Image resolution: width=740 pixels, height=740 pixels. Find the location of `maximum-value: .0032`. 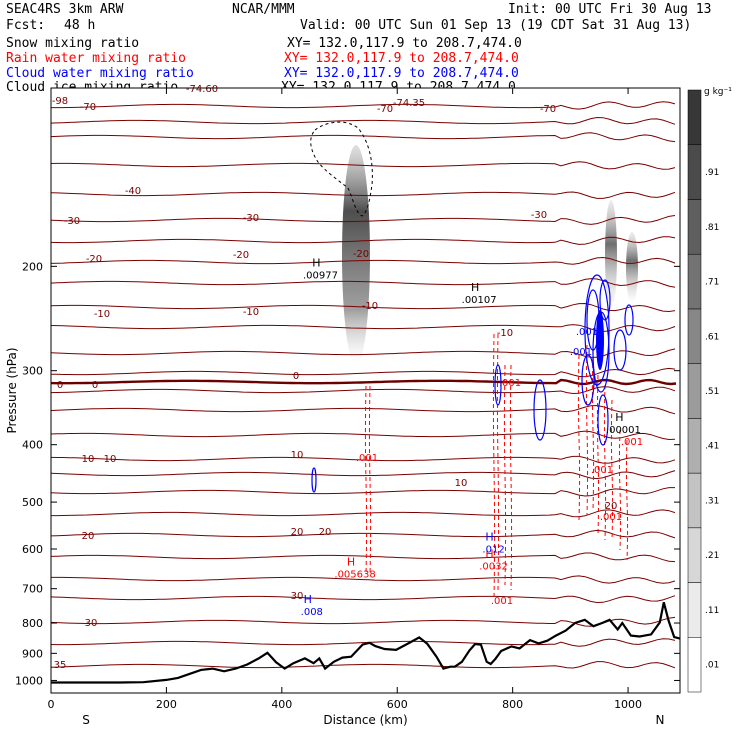

maximum-value: .0032 is located at coordinates (493, 566).